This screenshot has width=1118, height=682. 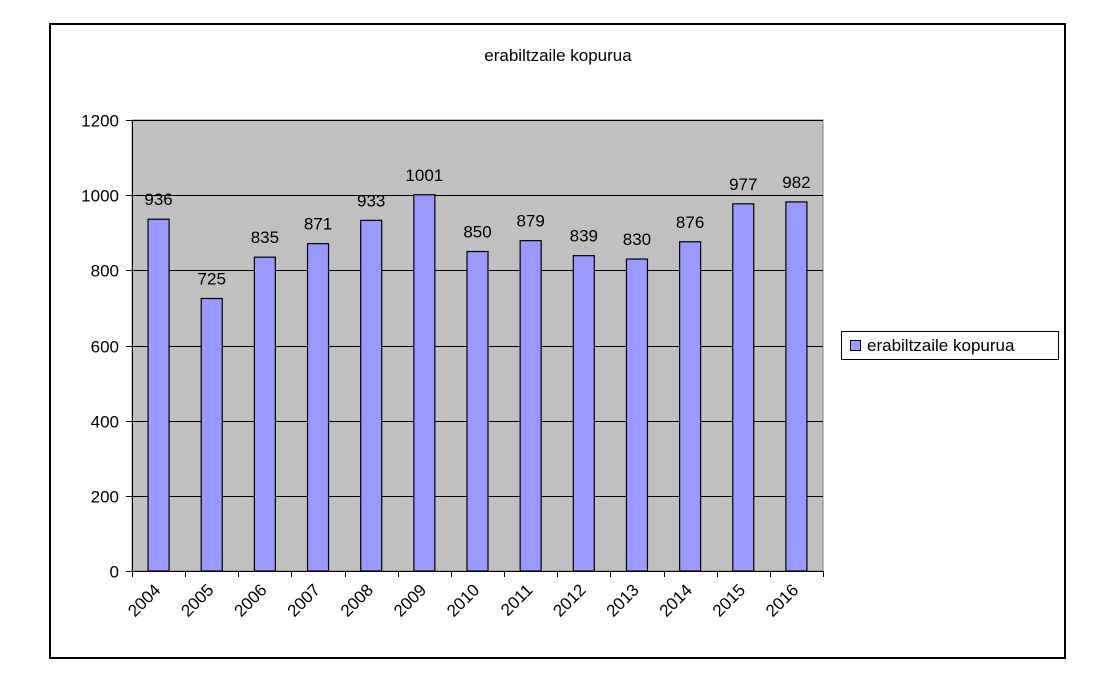 What do you see at coordinates (796, 182) in the screenshot?
I see `data-label: 982` at bounding box center [796, 182].